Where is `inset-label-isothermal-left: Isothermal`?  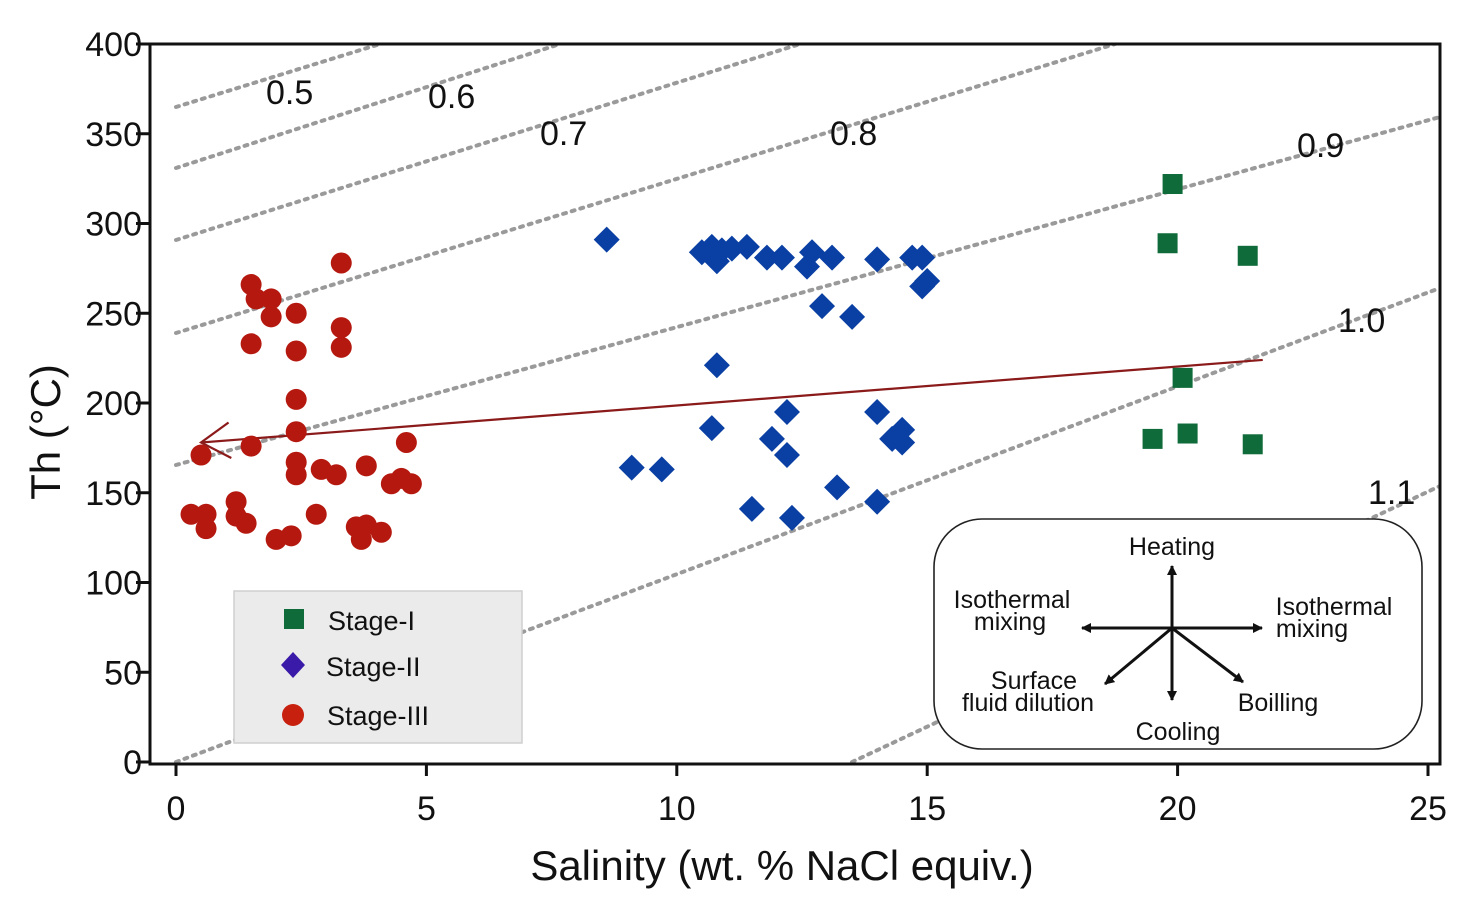
inset-label-isothermal-left: Isothermal is located at coordinates (1012, 600).